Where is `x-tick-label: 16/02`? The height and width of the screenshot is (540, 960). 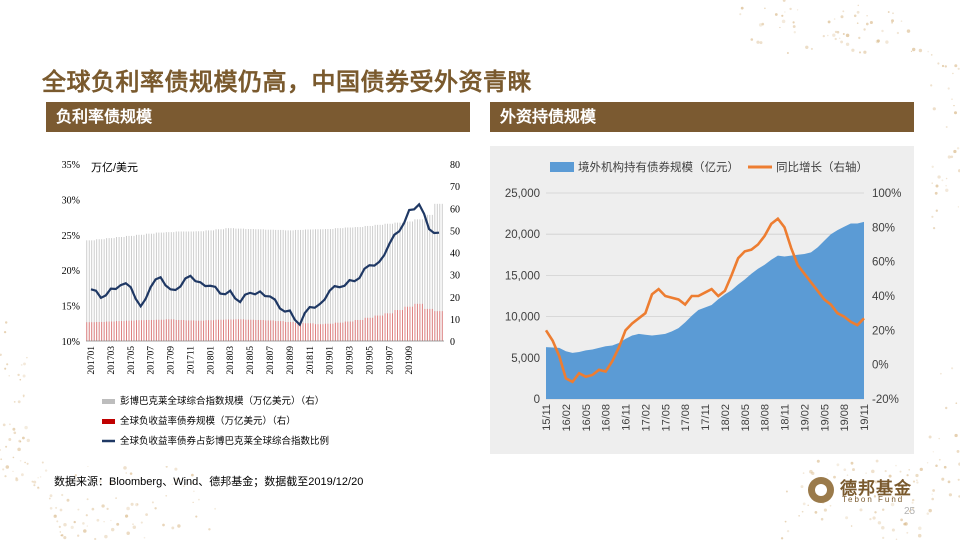 x-tick-label: 16/02 is located at coordinates (567, 418).